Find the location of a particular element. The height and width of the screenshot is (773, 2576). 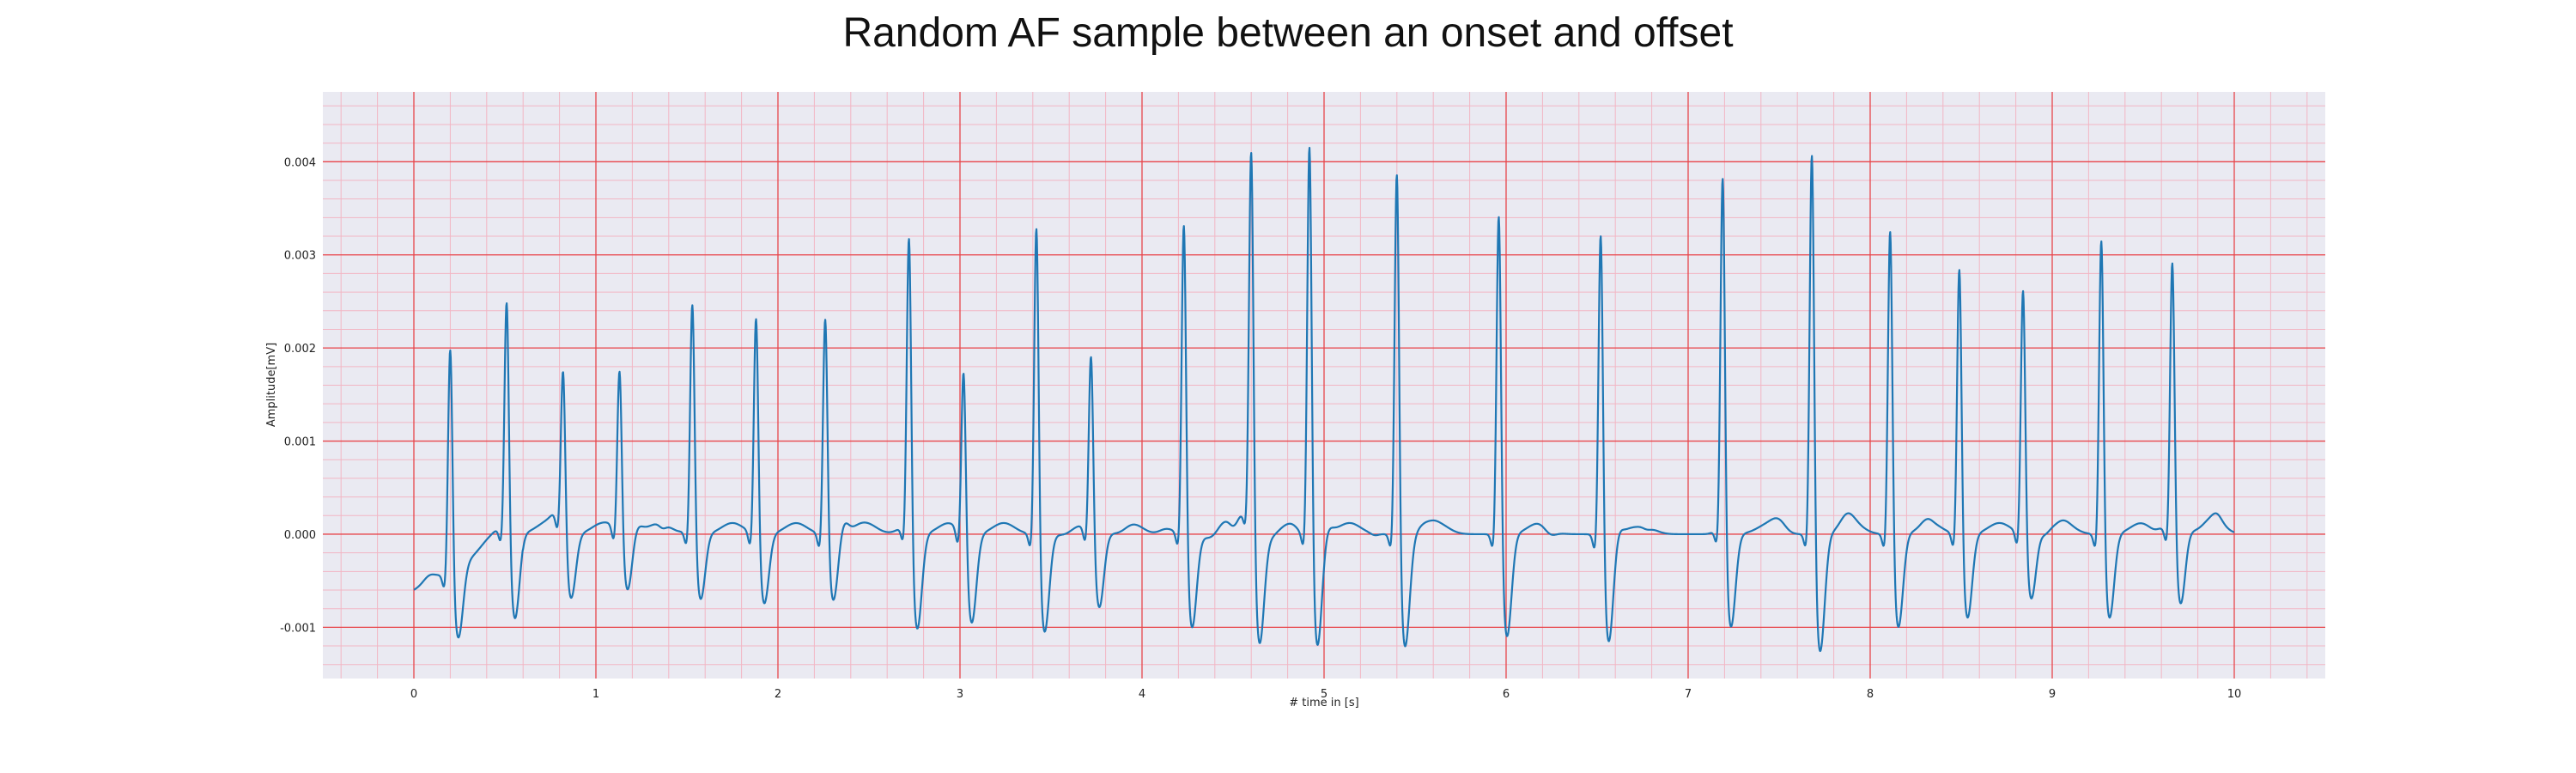

x-tick-label: 0 is located at coordinates (413, 694).